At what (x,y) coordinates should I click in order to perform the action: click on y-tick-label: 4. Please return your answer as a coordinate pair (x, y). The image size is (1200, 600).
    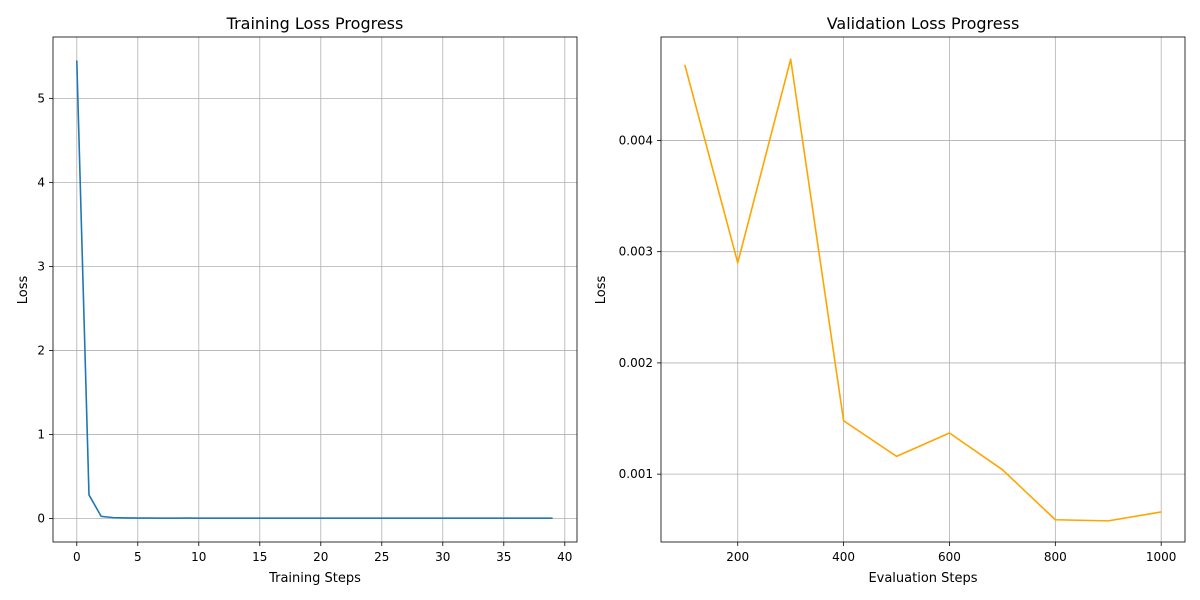
    Looking at the image, I should click on (41, 182).